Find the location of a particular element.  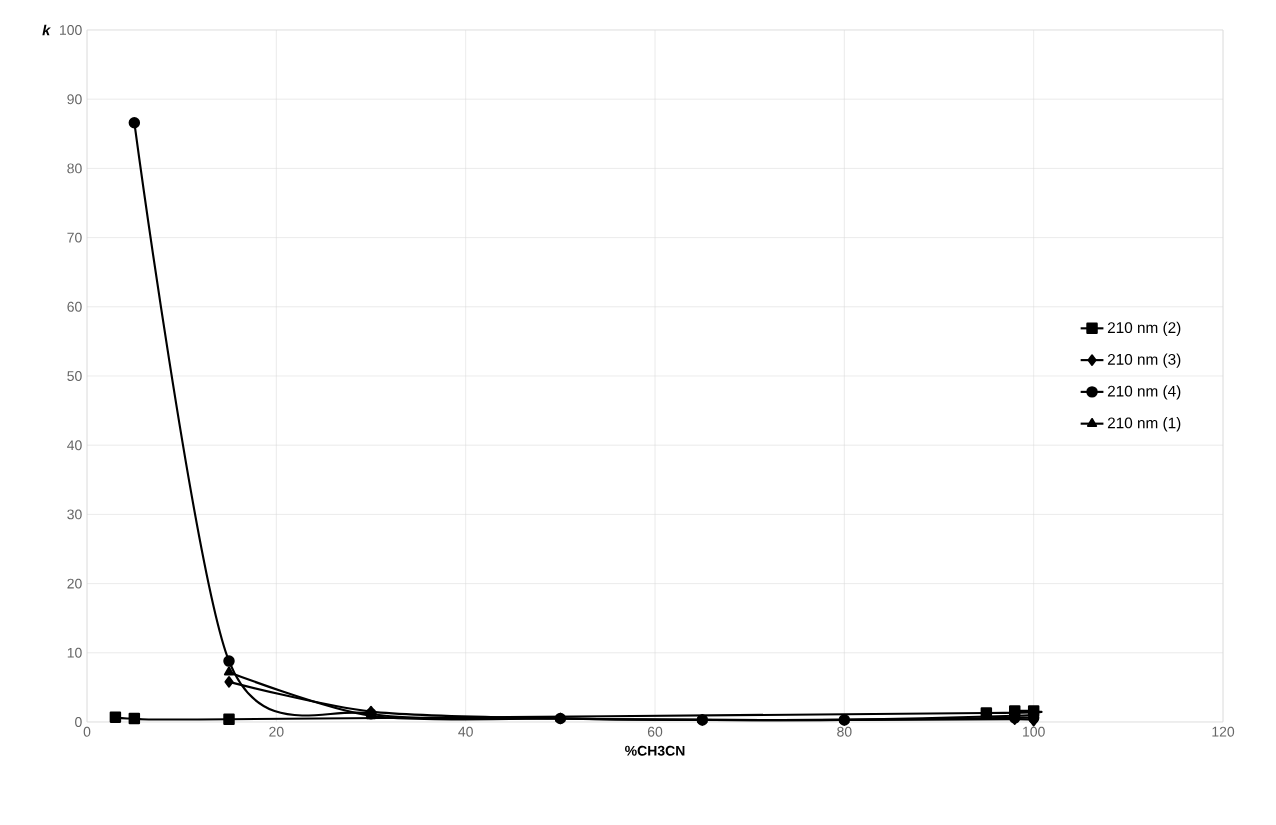

y-tick-label: 100 is located at coordinates (71, 30).